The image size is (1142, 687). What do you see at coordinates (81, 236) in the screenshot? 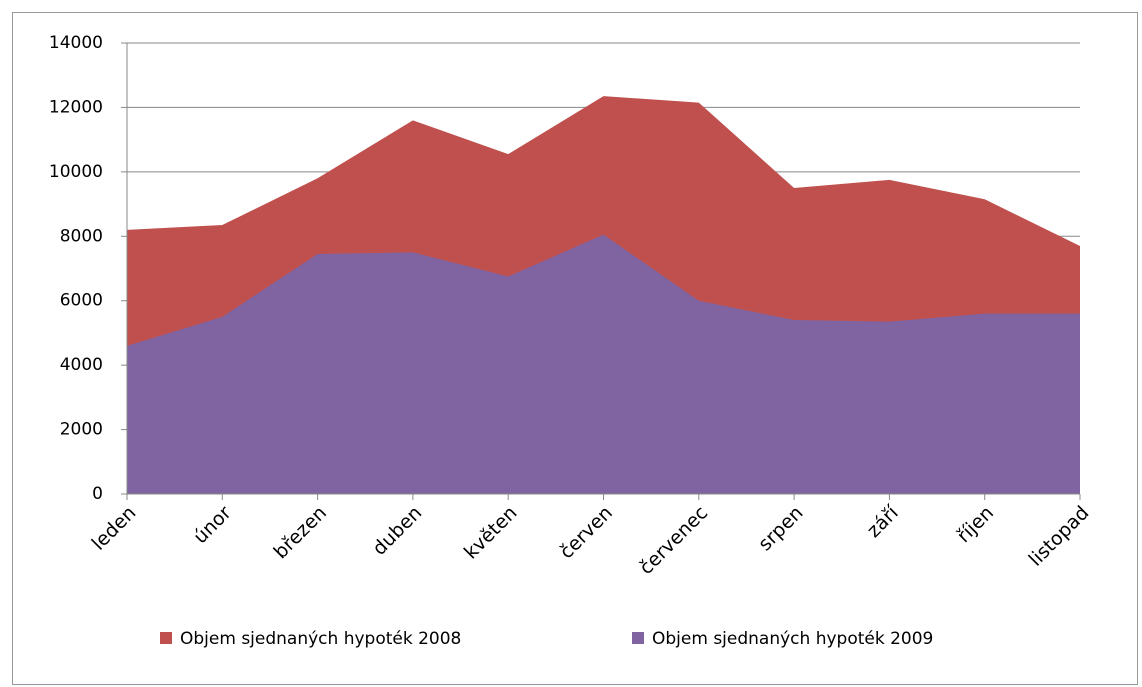
I see `y-tick-label: 8000` at bounding box center [81, 236].